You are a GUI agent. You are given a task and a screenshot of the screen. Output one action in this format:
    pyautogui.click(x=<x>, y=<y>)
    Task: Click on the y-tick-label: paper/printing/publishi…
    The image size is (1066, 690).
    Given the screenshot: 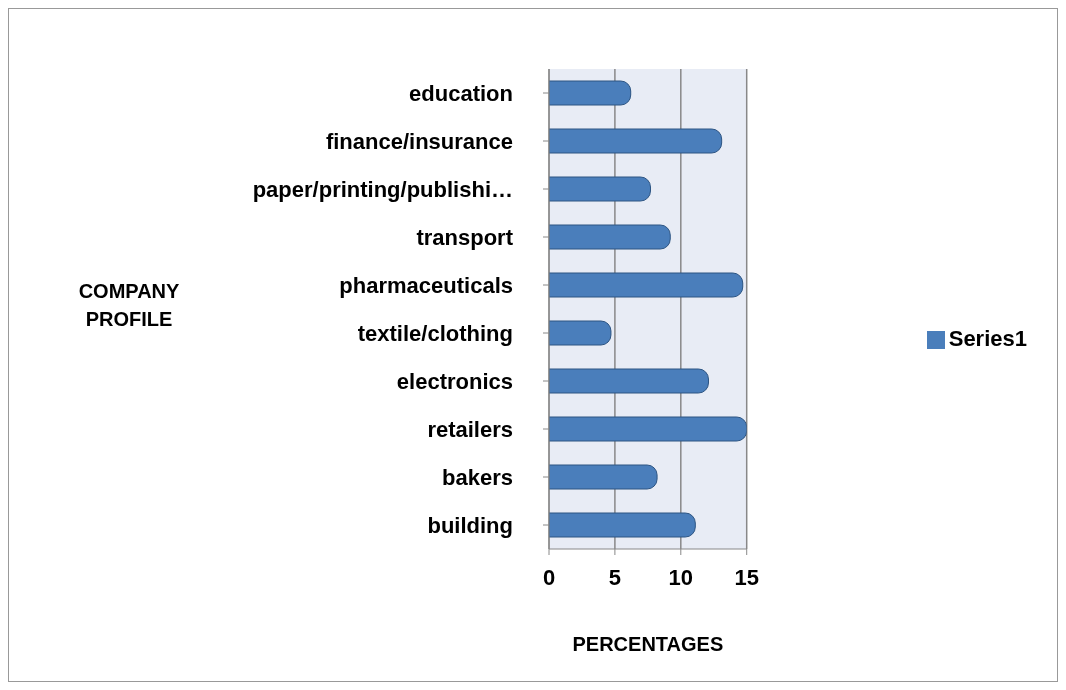 What is the action you would take?
    pyautogui.click(x=382, y=189)
    